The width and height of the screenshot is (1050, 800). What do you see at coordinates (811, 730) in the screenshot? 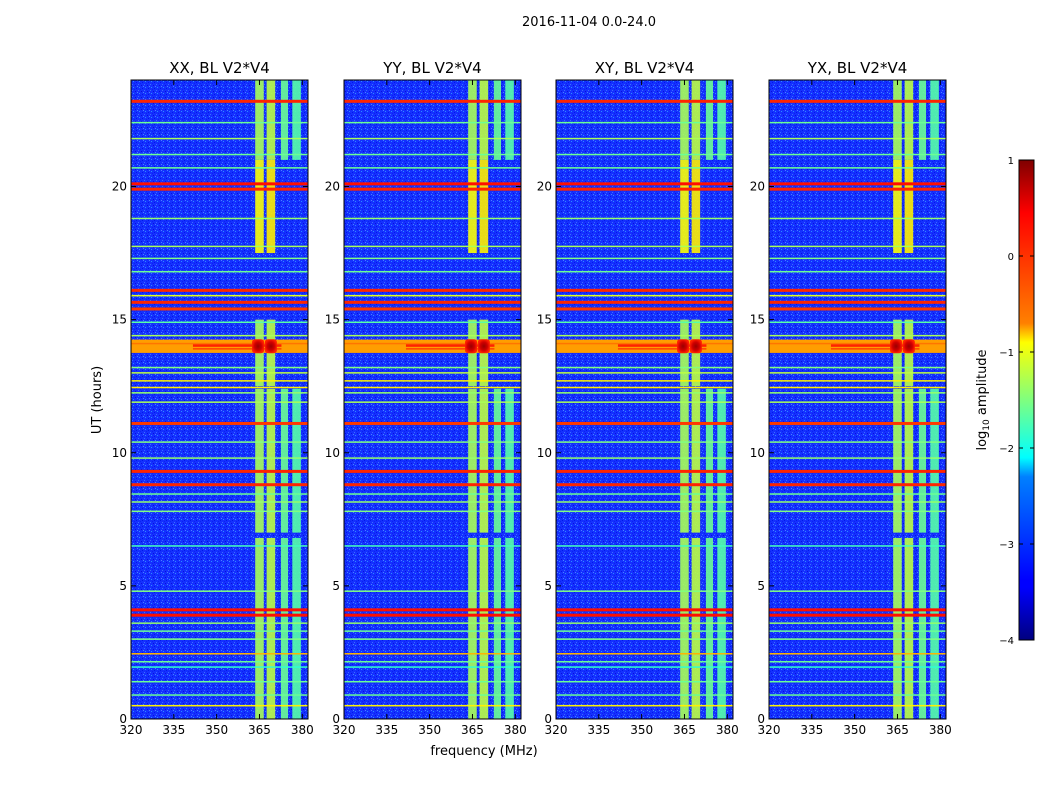
I see `x-tick-label: 335` at bounding box center [811, 730].